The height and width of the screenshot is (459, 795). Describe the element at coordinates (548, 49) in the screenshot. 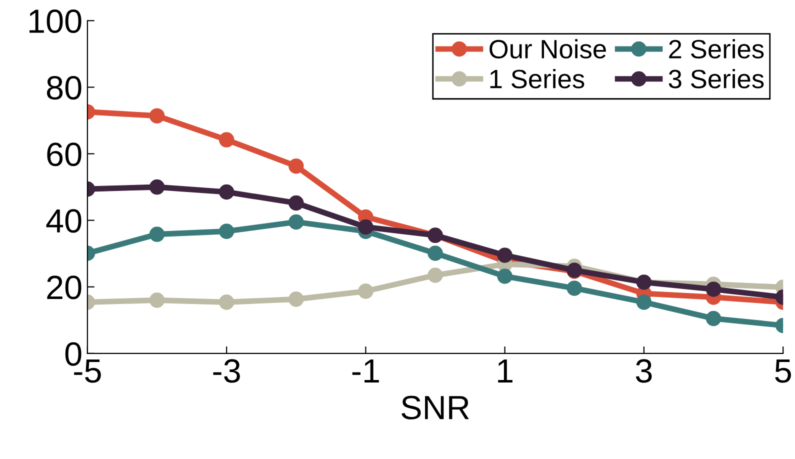

I see `legend-label: Our Noise` at that location.